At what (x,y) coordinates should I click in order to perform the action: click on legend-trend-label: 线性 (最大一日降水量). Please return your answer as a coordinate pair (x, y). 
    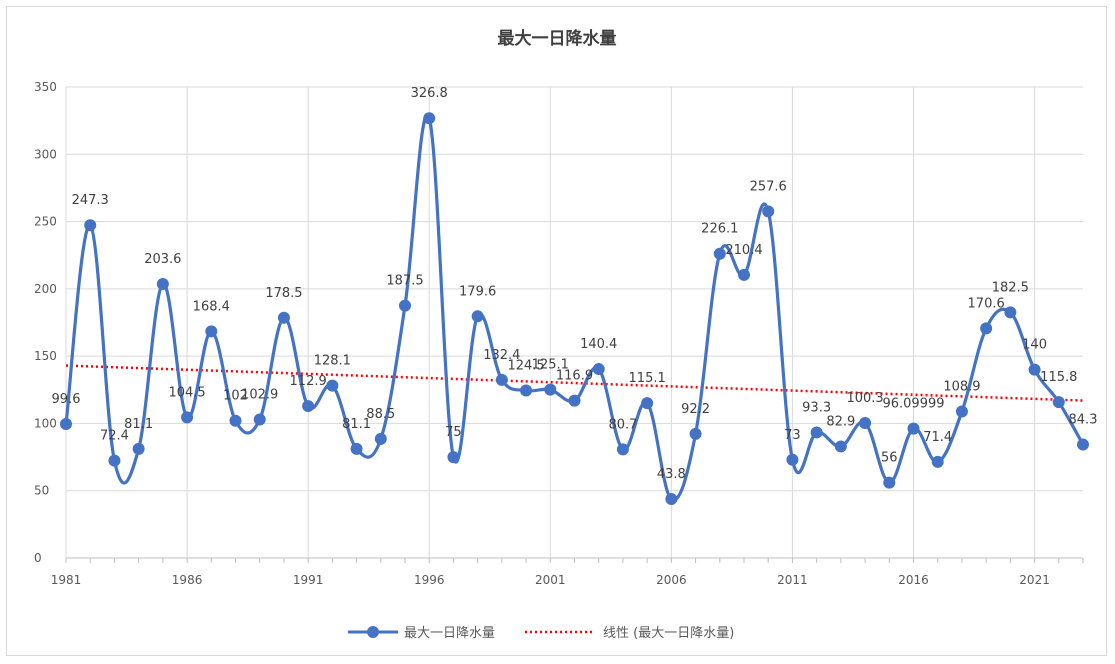
    Looking at the image, I should click on (668, 633).